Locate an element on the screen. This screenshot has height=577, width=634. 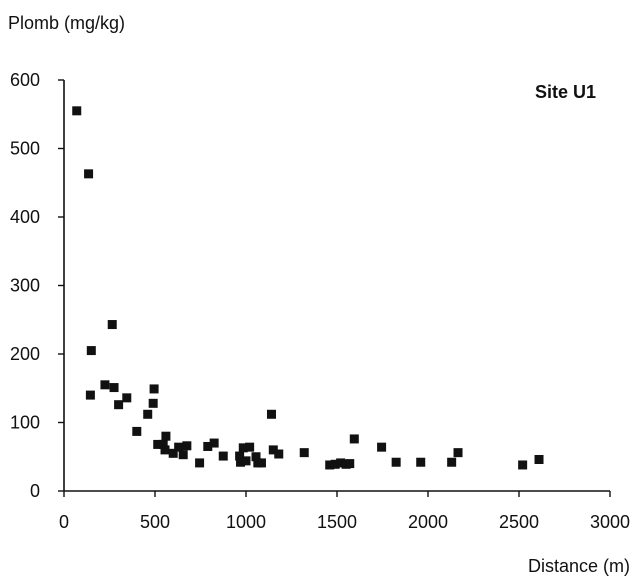
y-tick-label: 400 is located at coordinates (25, 217).